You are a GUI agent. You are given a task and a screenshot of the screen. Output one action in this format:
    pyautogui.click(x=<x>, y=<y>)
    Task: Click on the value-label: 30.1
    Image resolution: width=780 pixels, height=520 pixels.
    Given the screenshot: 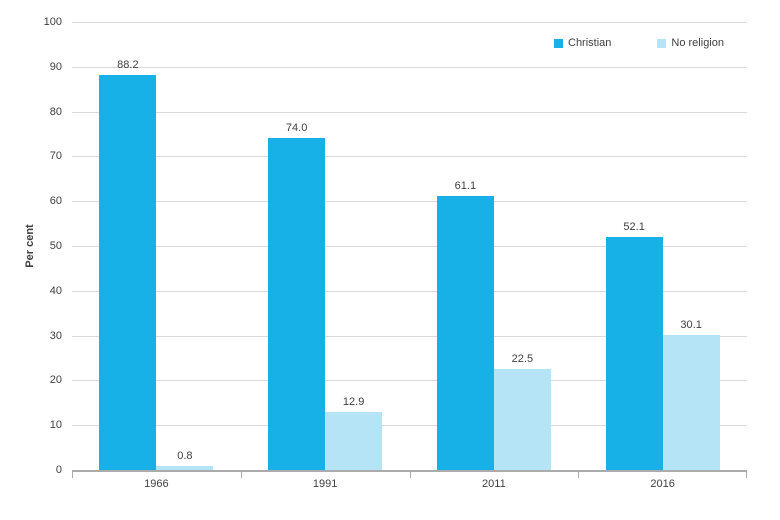 What is the action you would take?
    pyautogui.click(x=691, y=325)
    